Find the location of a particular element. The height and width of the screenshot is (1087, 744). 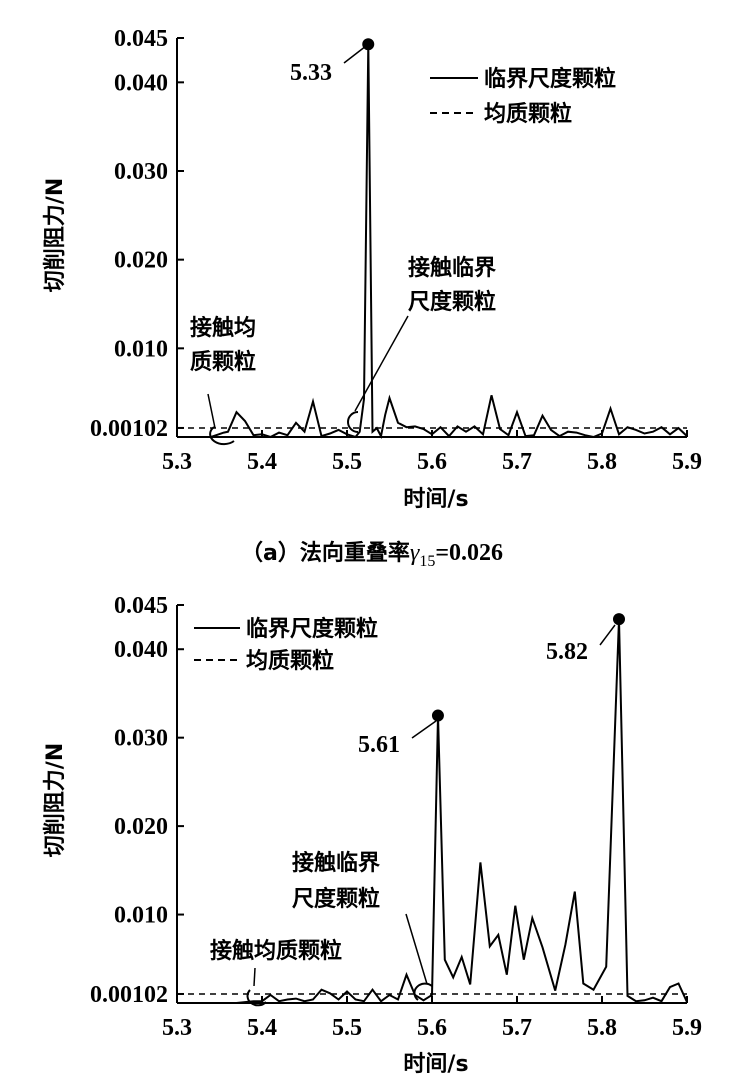

caption-suffix: =0.026 is located at coordinates (469, 553).